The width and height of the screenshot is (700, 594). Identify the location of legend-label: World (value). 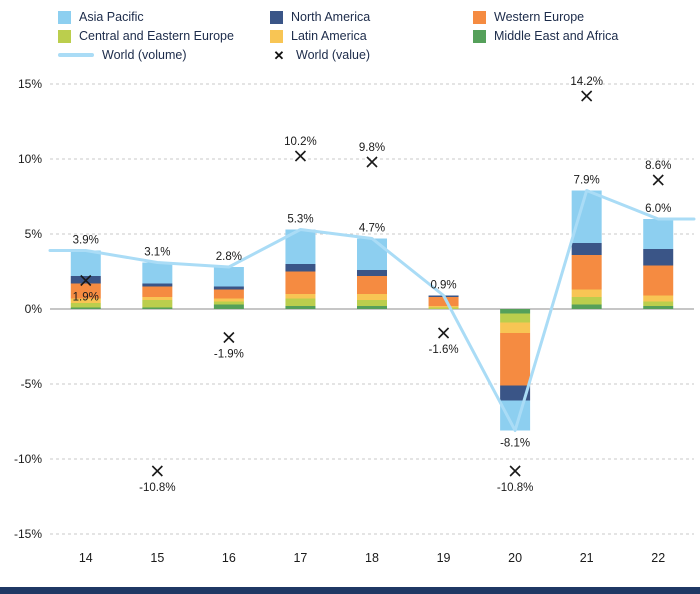
(333, 55).